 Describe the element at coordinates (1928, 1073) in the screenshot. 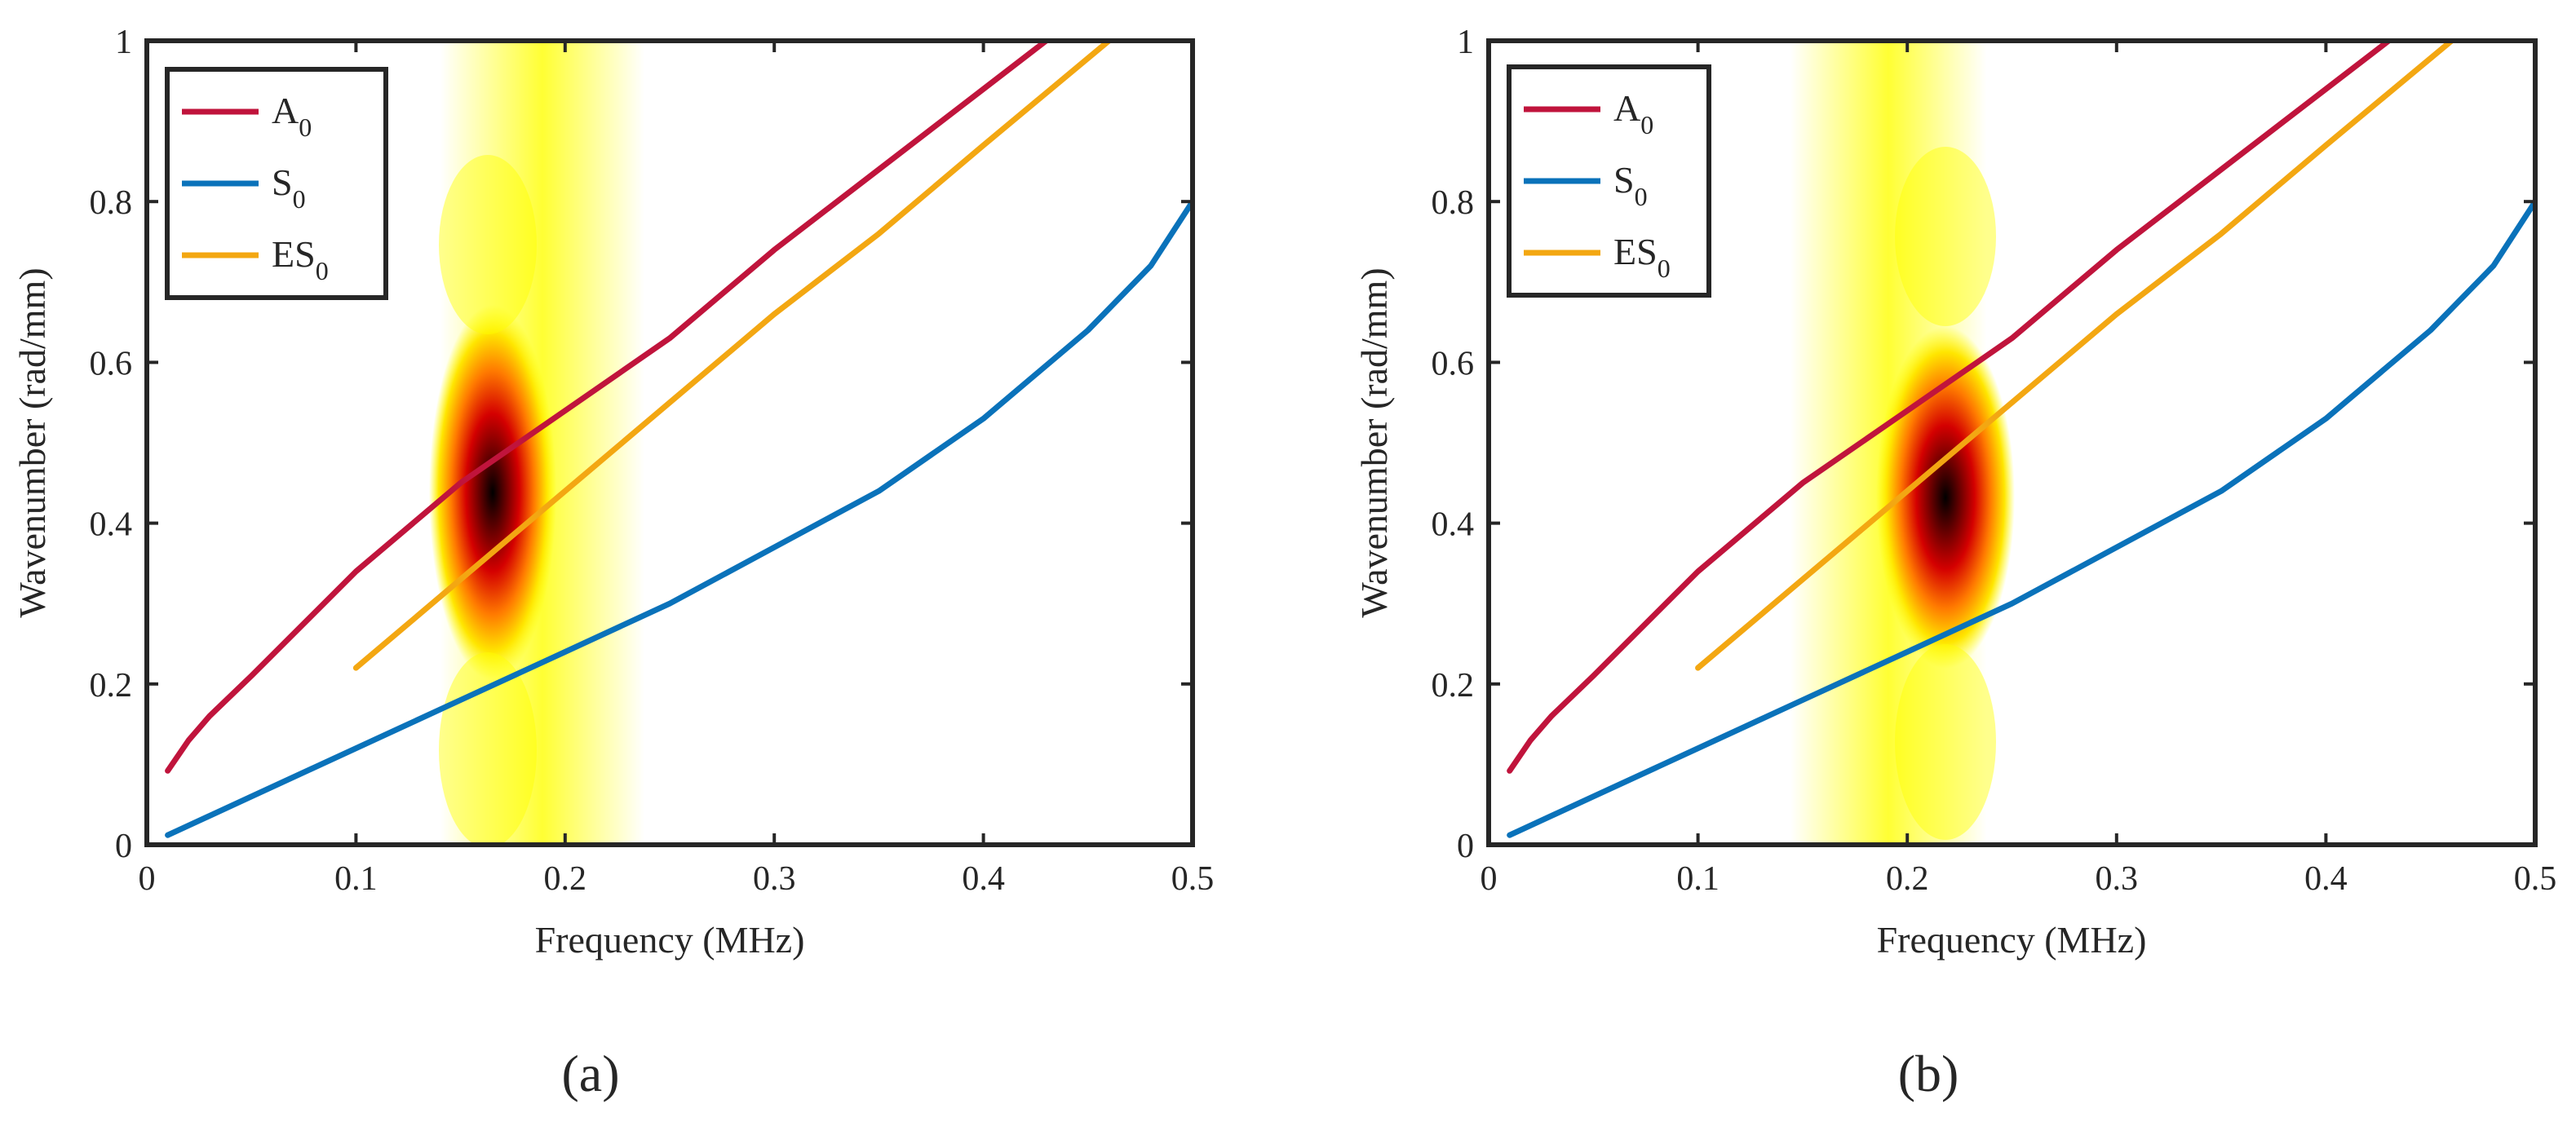

I see `panel-label-b: (b)` at that location.